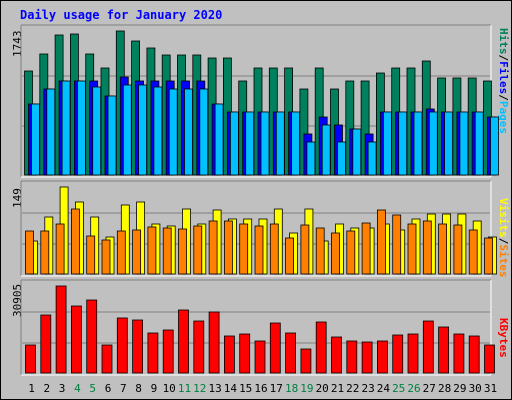  What do you see at coordinates (123, 388) in the screenshot?
I see `x-tick-label: 7` at bounding box center [123, 388].